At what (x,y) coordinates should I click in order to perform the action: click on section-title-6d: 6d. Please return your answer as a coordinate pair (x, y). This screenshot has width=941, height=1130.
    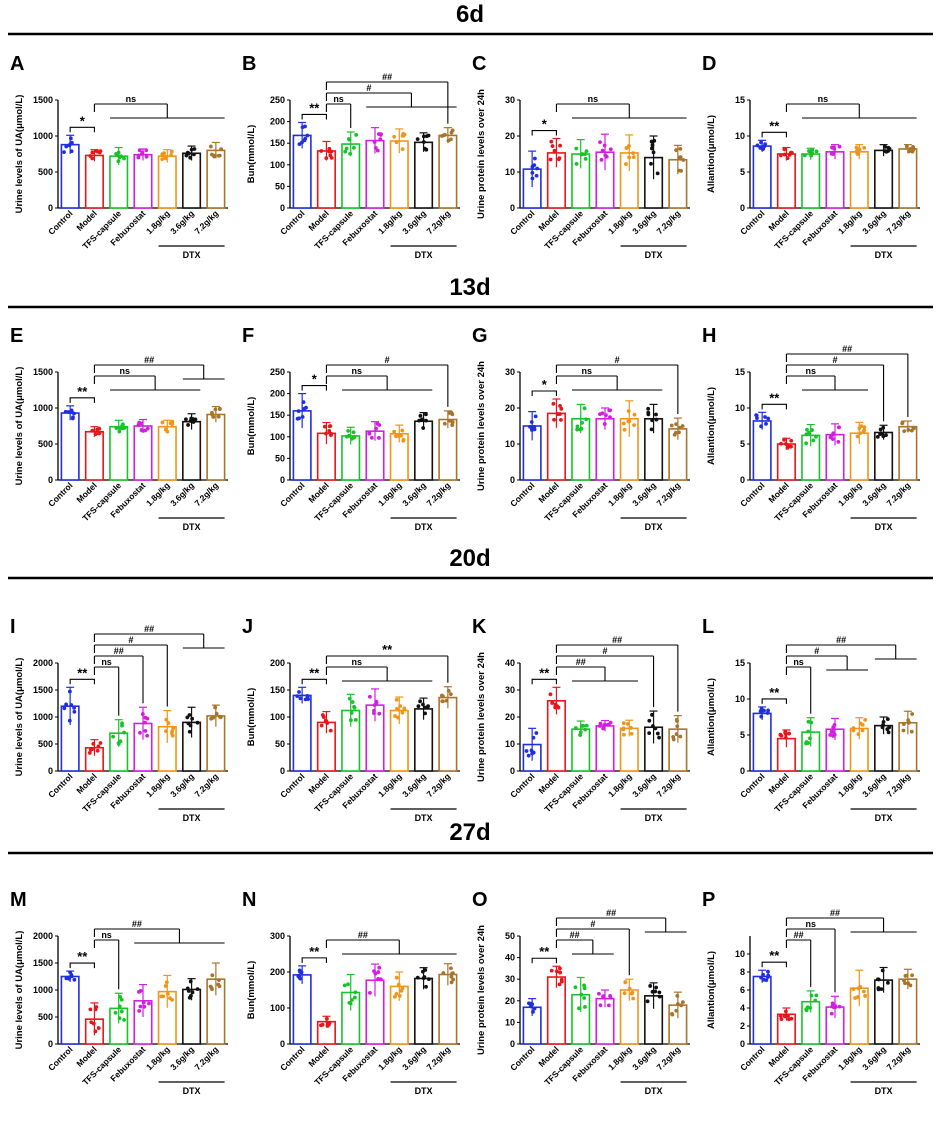
    Looking at the image, I should click on (470, 14).